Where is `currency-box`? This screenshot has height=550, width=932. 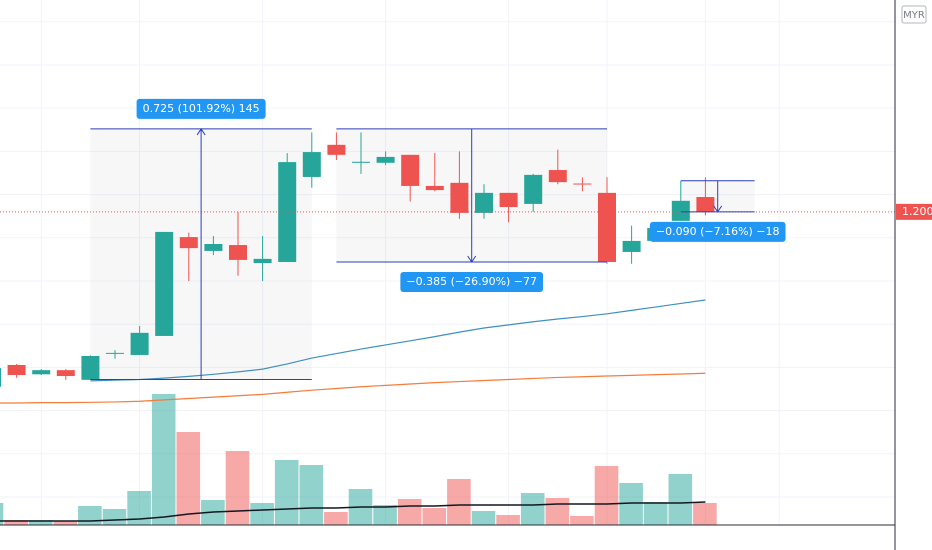 currency-box is located at coordinates (914, 14).